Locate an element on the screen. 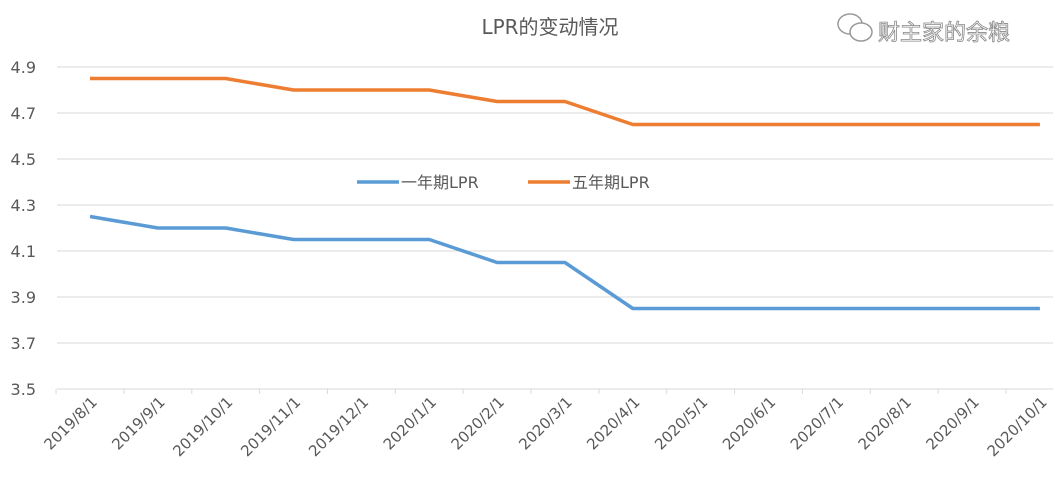  y-tick-label: 3.9 is located at coordinates (23, 297).